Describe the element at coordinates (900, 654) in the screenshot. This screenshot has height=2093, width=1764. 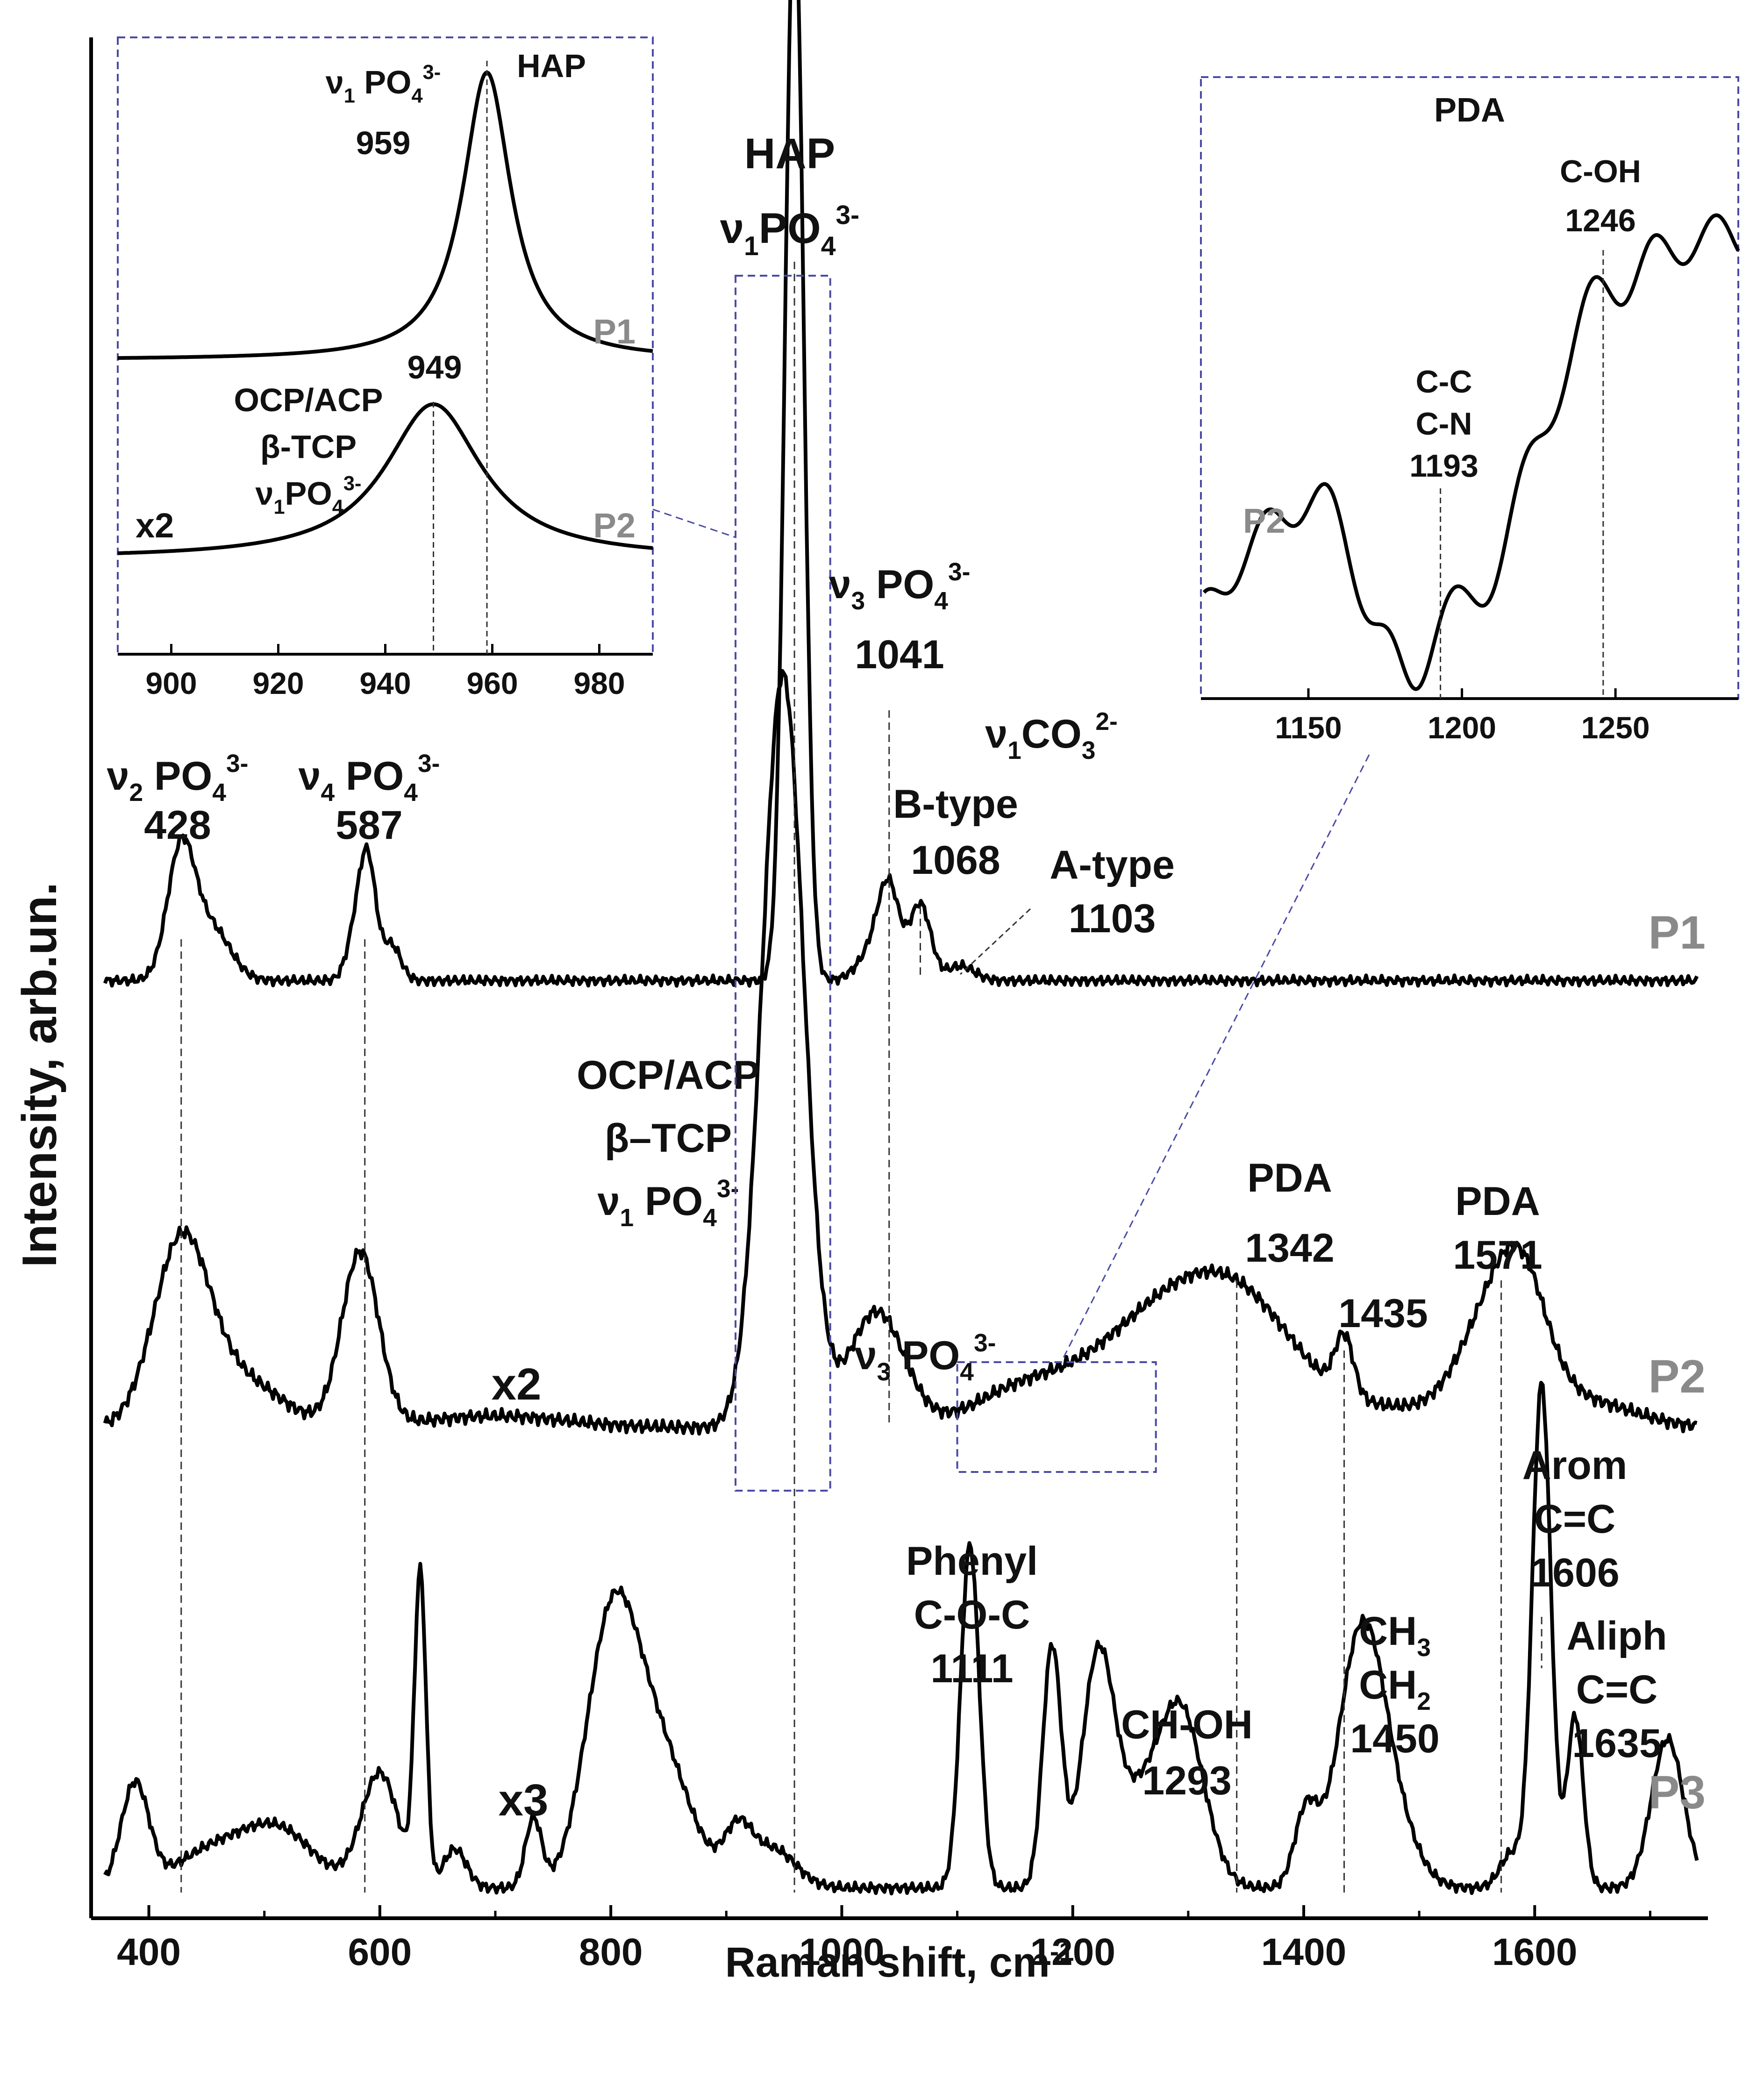
I see `annotation-3-line-1: 1041` at that location.